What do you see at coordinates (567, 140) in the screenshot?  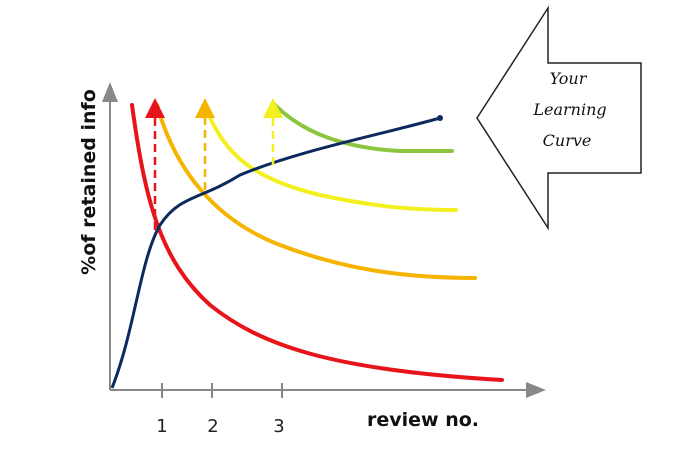 I see `callout-text: Curve` at bounding box center [567, 140].